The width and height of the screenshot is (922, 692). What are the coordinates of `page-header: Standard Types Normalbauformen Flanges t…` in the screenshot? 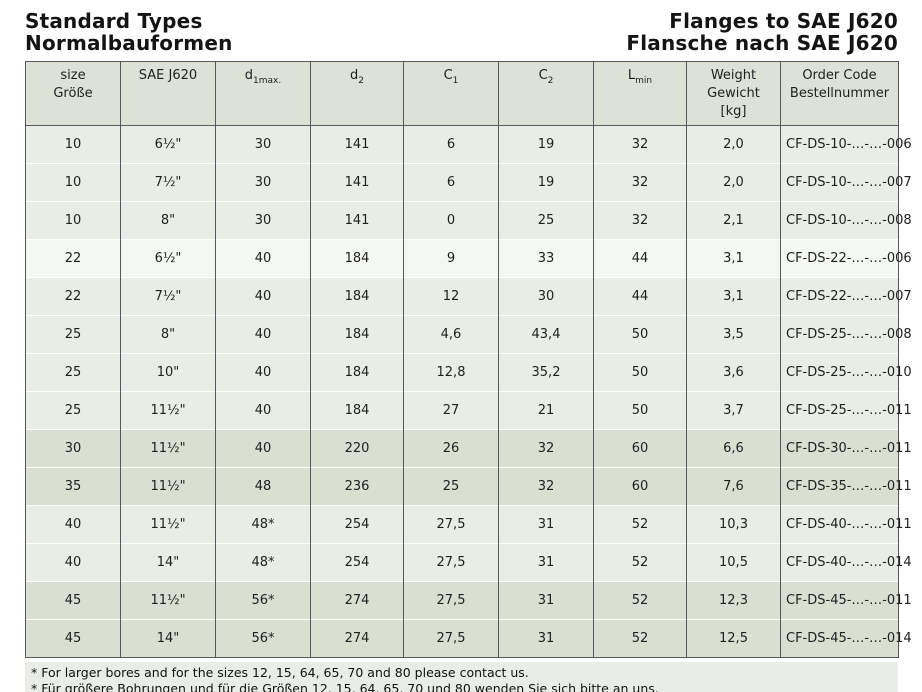 It's located at (461, 32).